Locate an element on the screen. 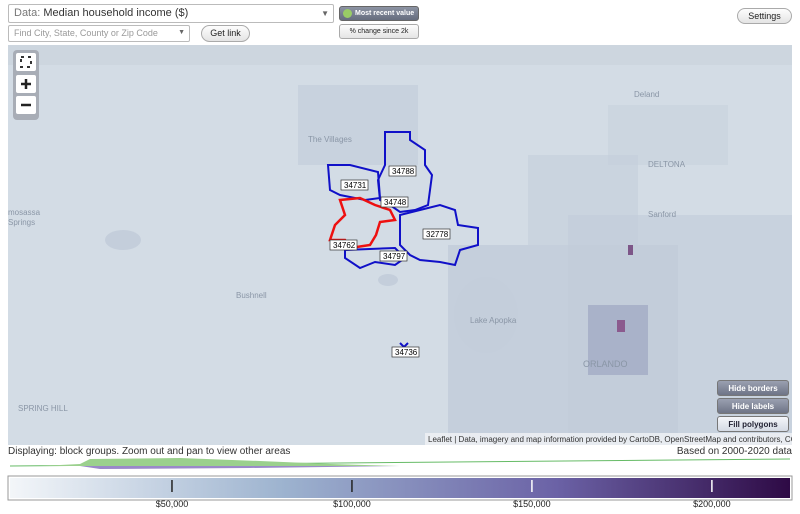 Image resolution: width=800 pixels, height=514 pixels. zip-label: 32778 is located at coordinates (437, 234).